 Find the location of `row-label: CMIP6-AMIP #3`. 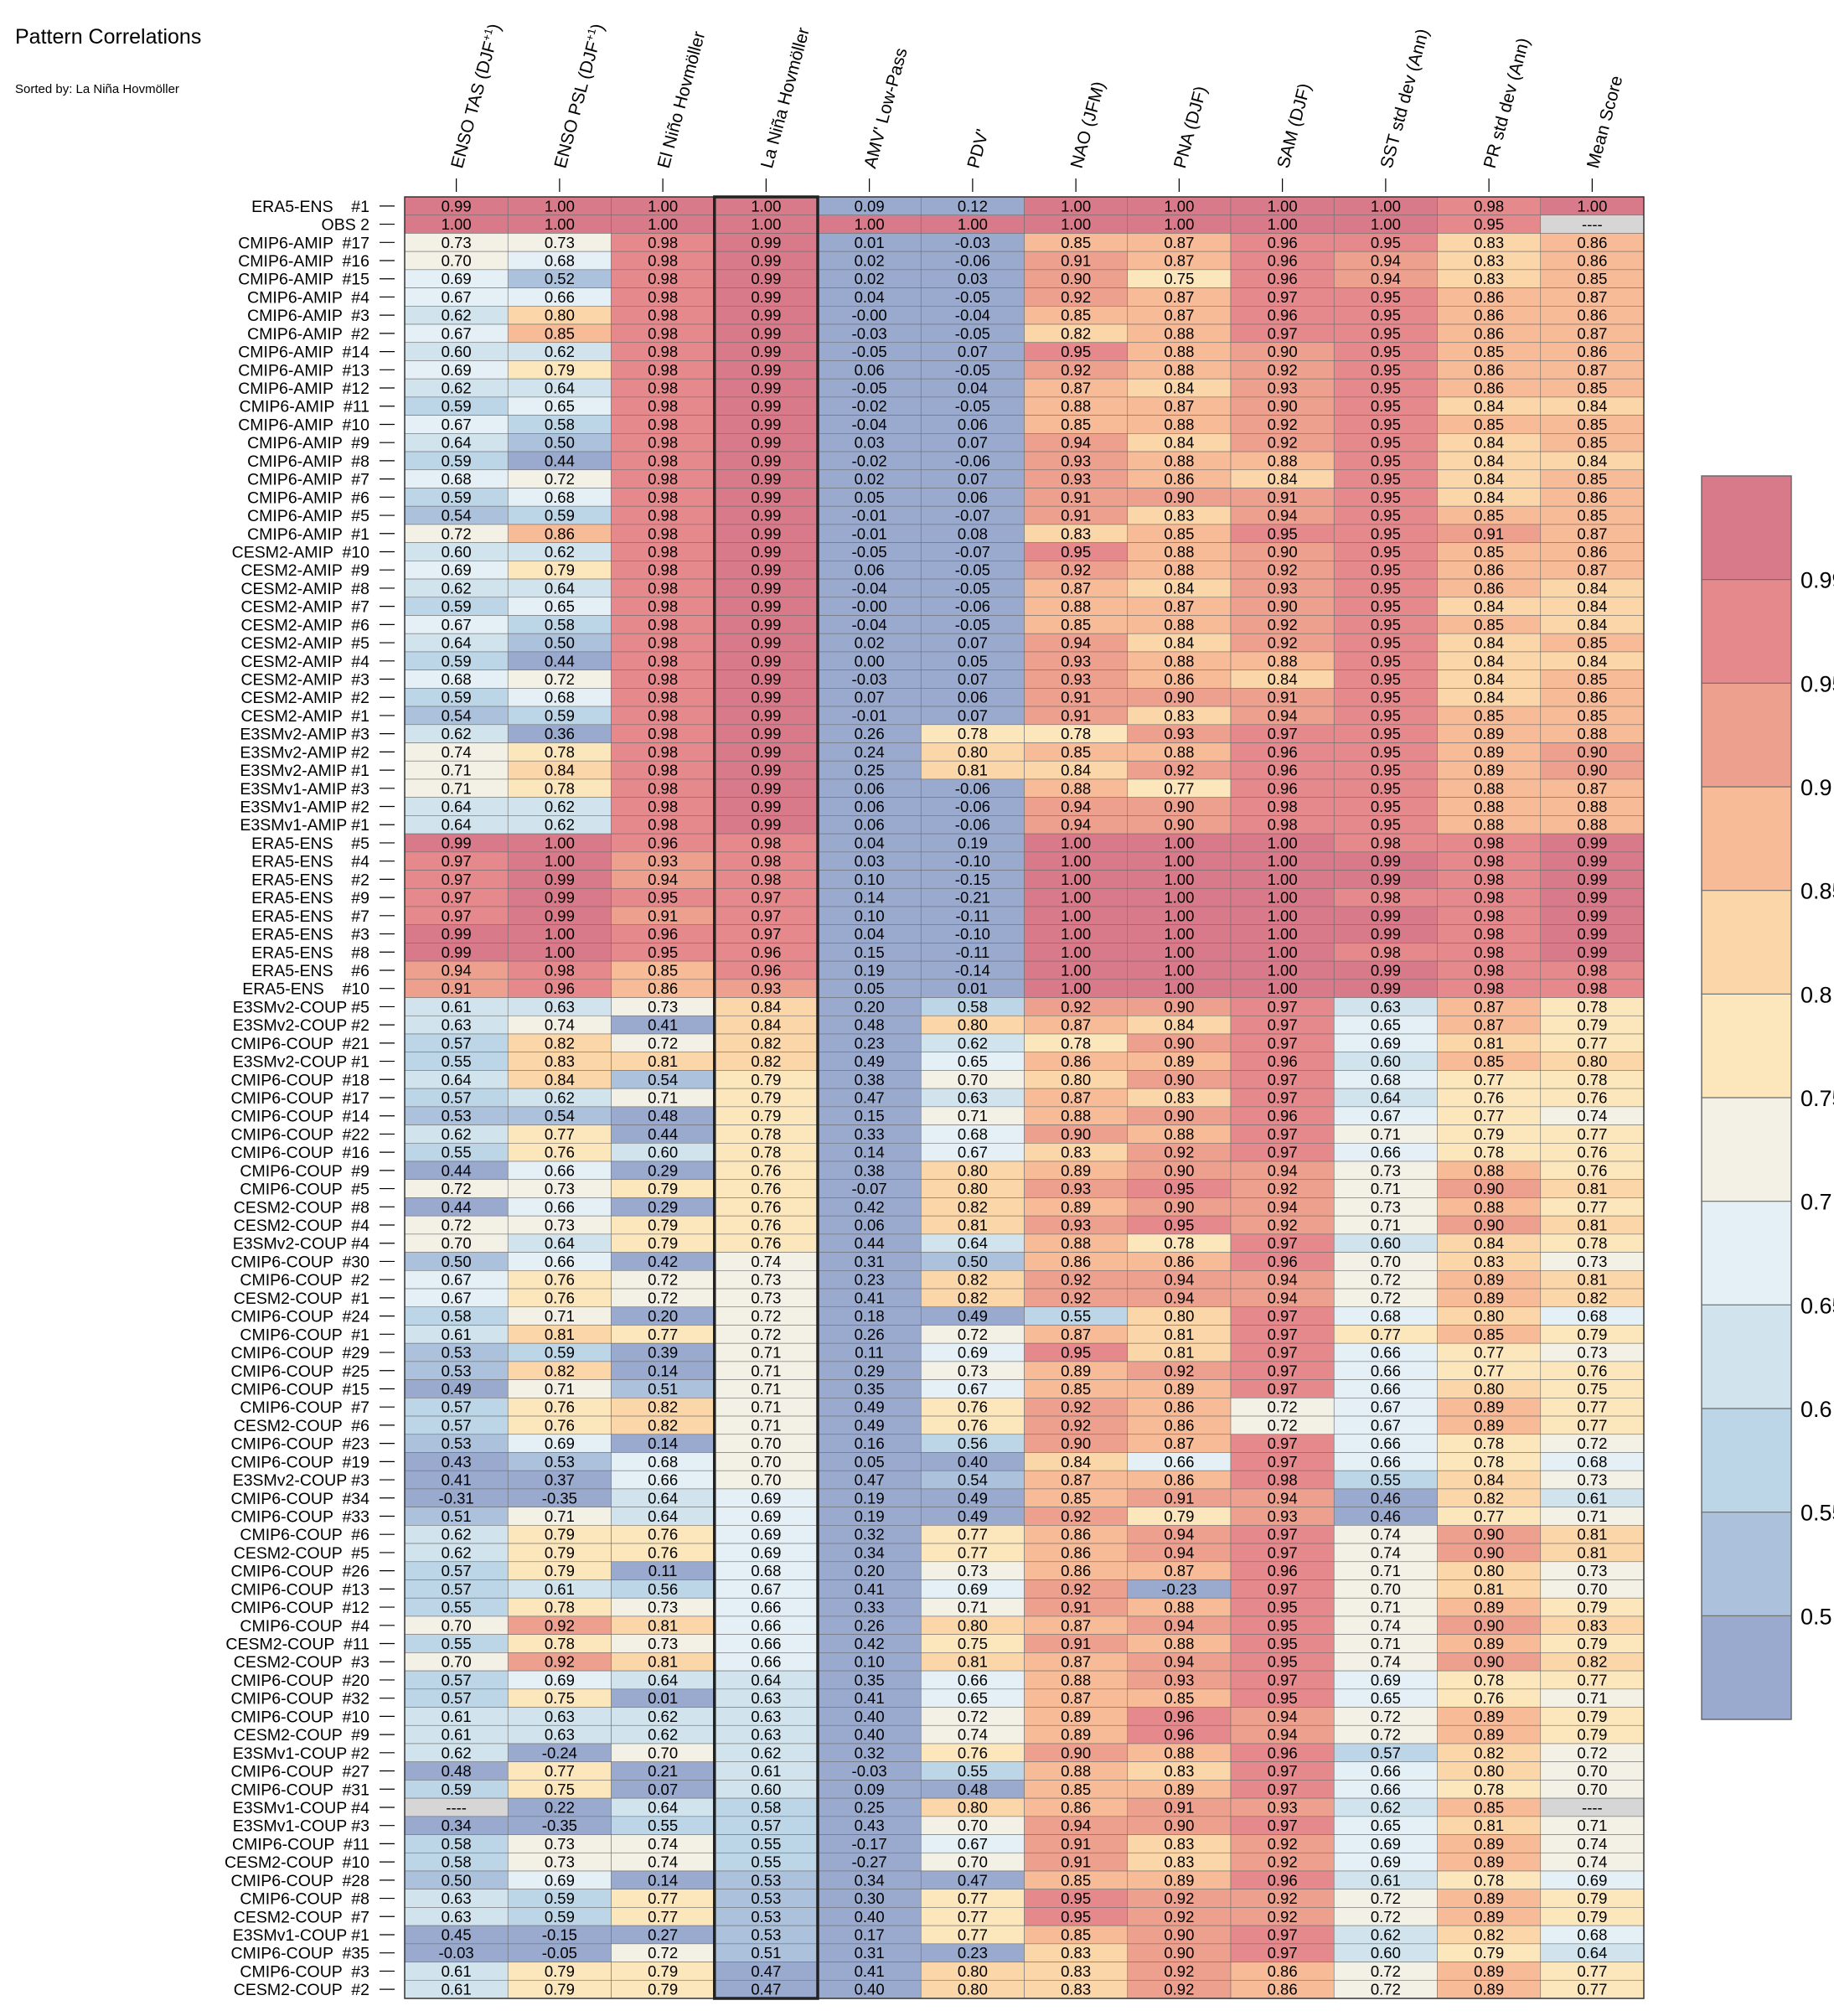

row-label: CMIP6-AMIP #3 is located at coordinates (308, 316).